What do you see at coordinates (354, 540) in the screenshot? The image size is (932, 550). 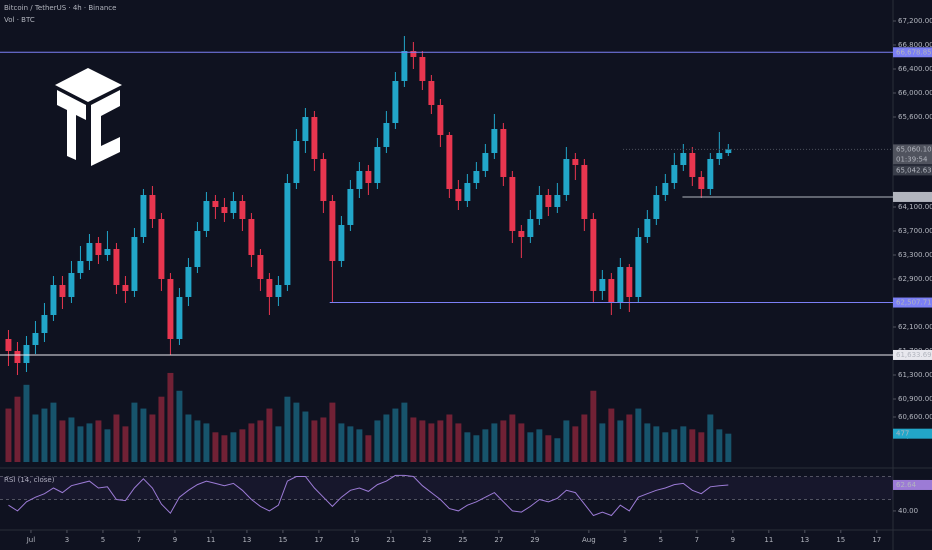 I see `x-tick-label: 19` at bounding box center [354, 540].